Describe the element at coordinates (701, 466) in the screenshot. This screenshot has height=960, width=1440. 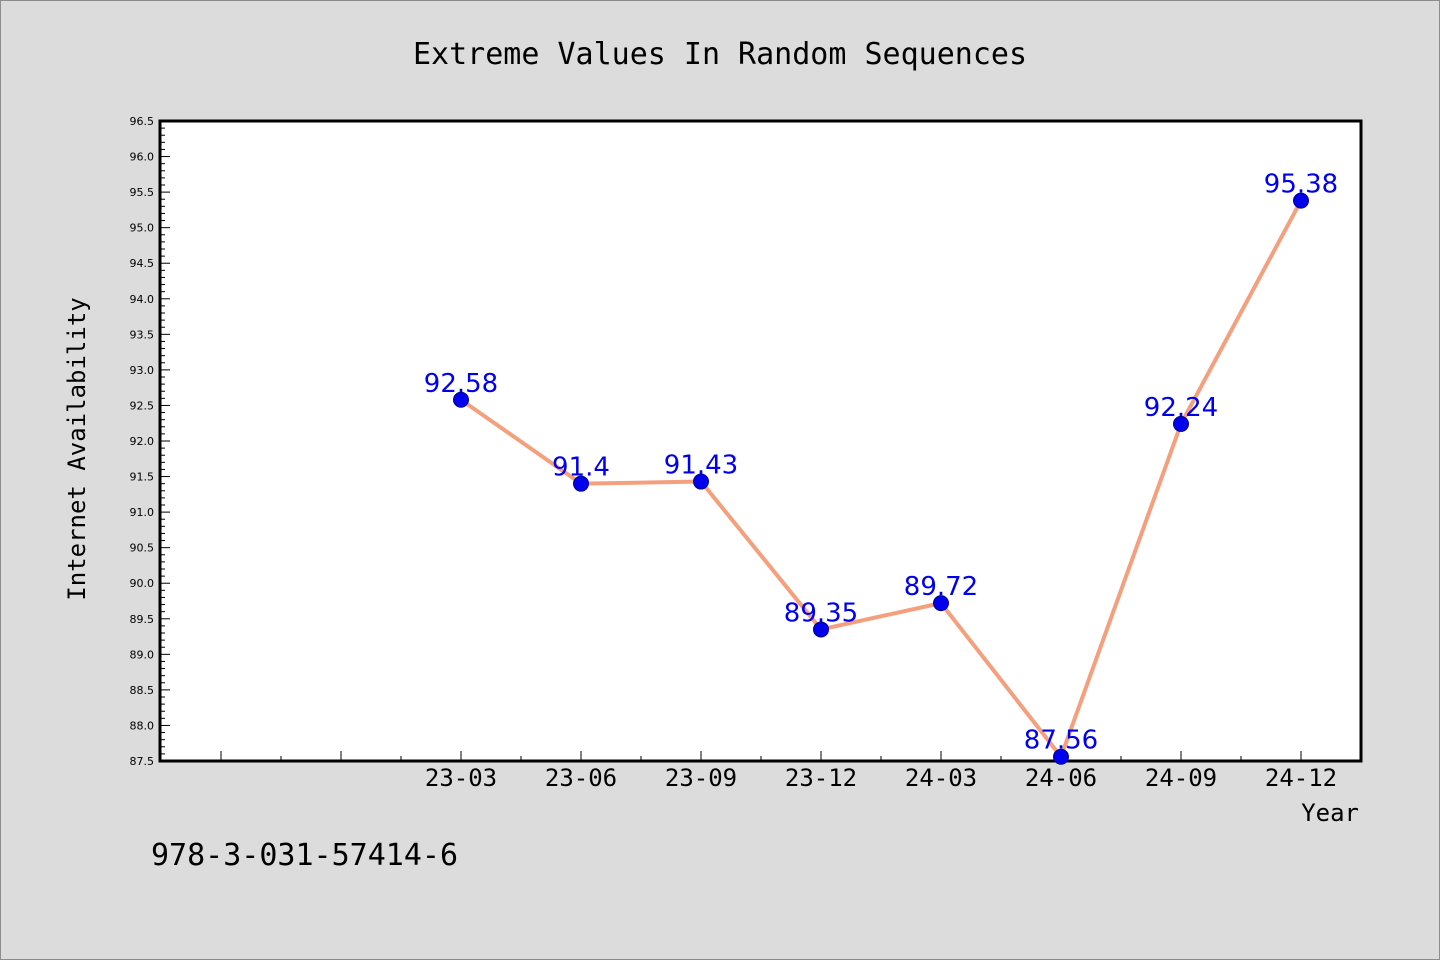
I see `data-label: 91.43` at that location.